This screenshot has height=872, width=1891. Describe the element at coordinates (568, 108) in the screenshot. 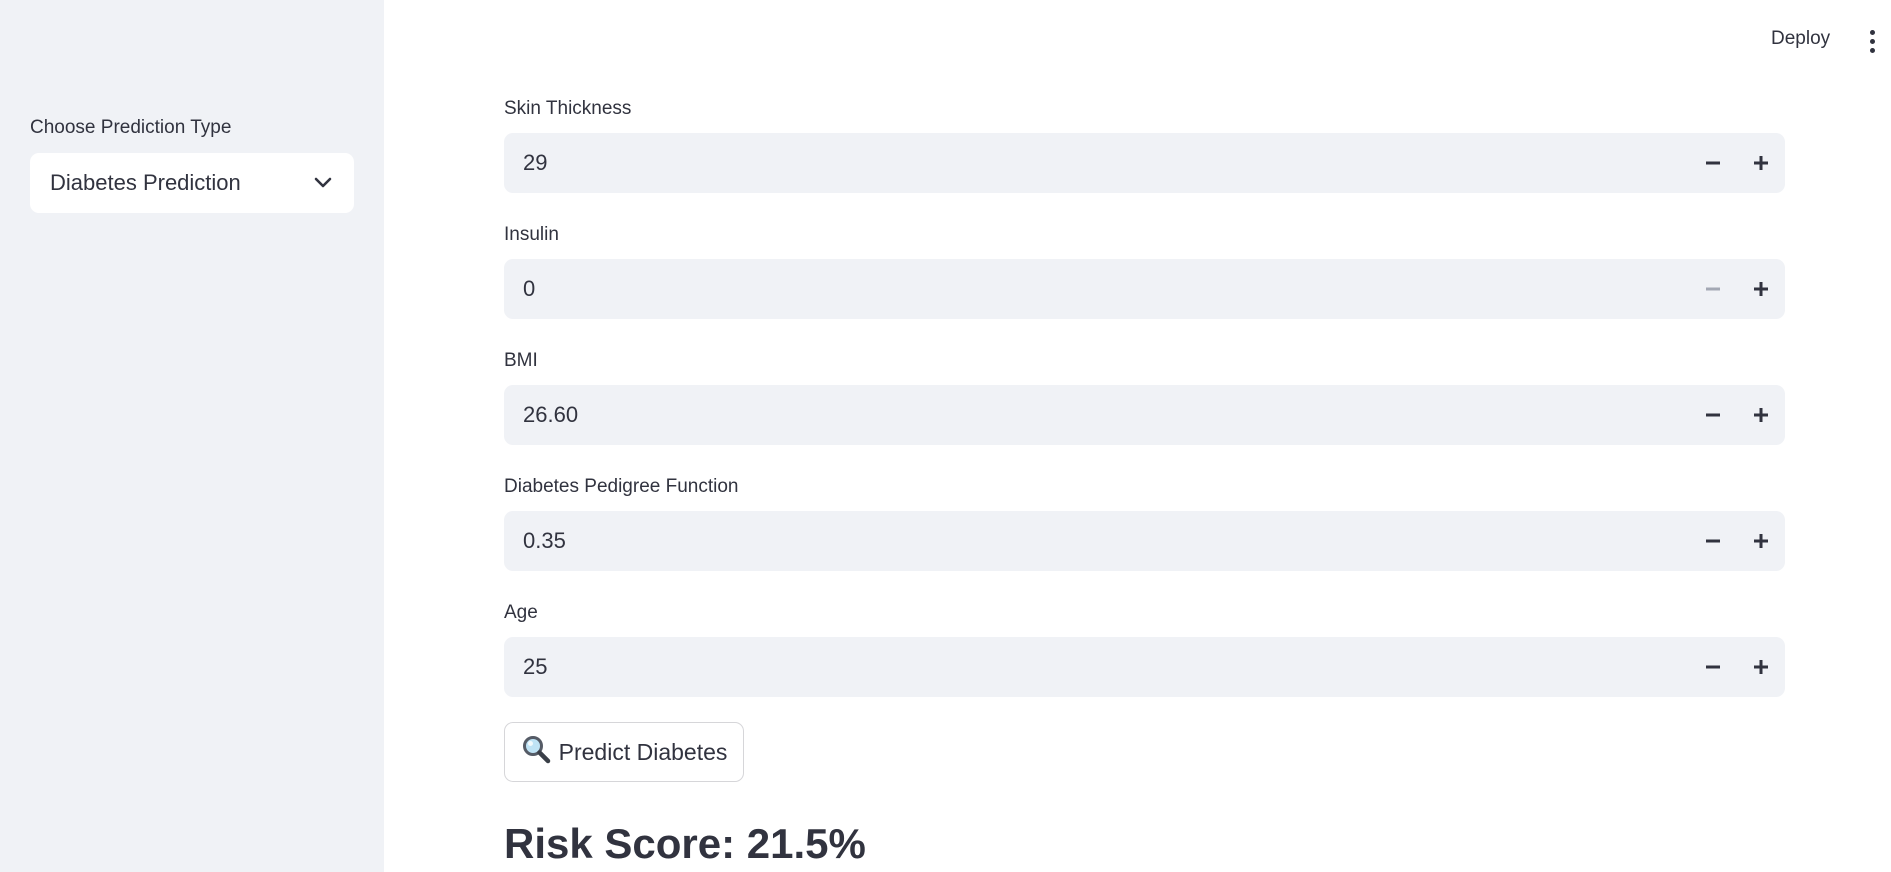

I see `skin-thickness-label: Skin Thickness` at that location.